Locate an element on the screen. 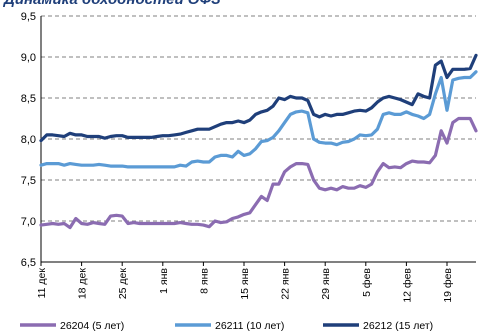  y-tick-label: 7,5 is located at coordinates (28, 181).